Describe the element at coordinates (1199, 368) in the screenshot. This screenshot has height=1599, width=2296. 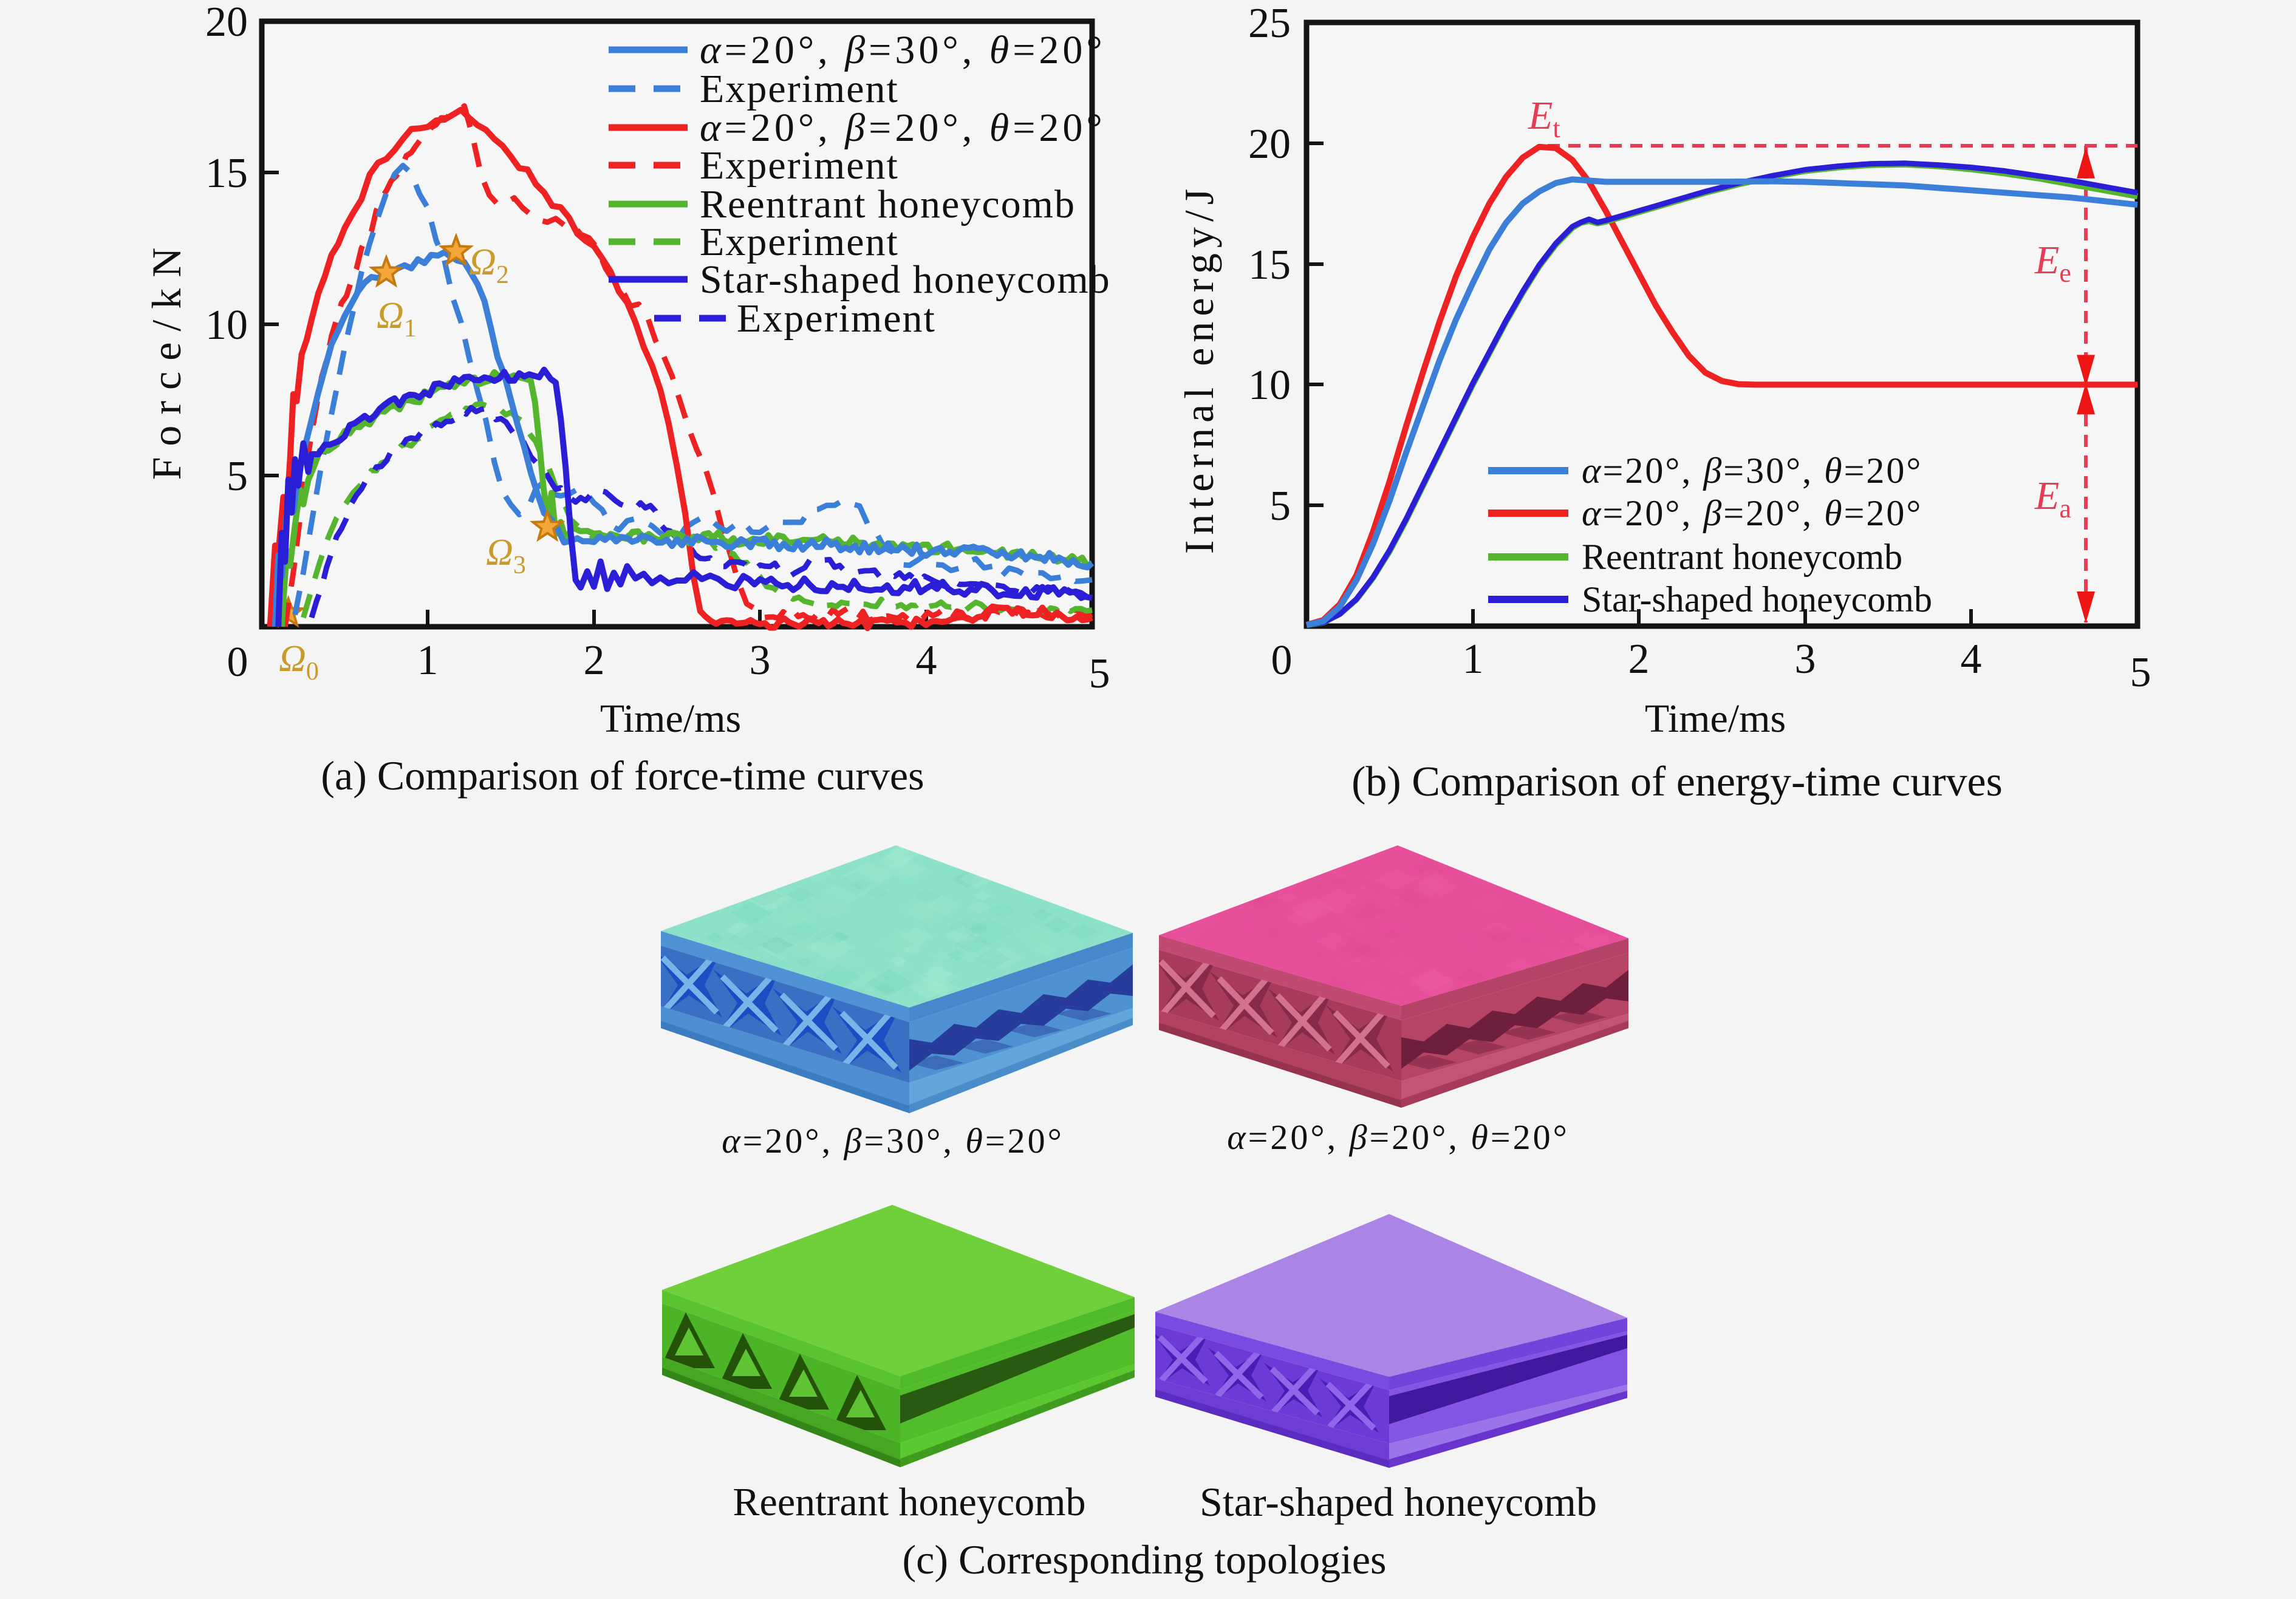
I see `svg-text: Internal energy/J` at that location.